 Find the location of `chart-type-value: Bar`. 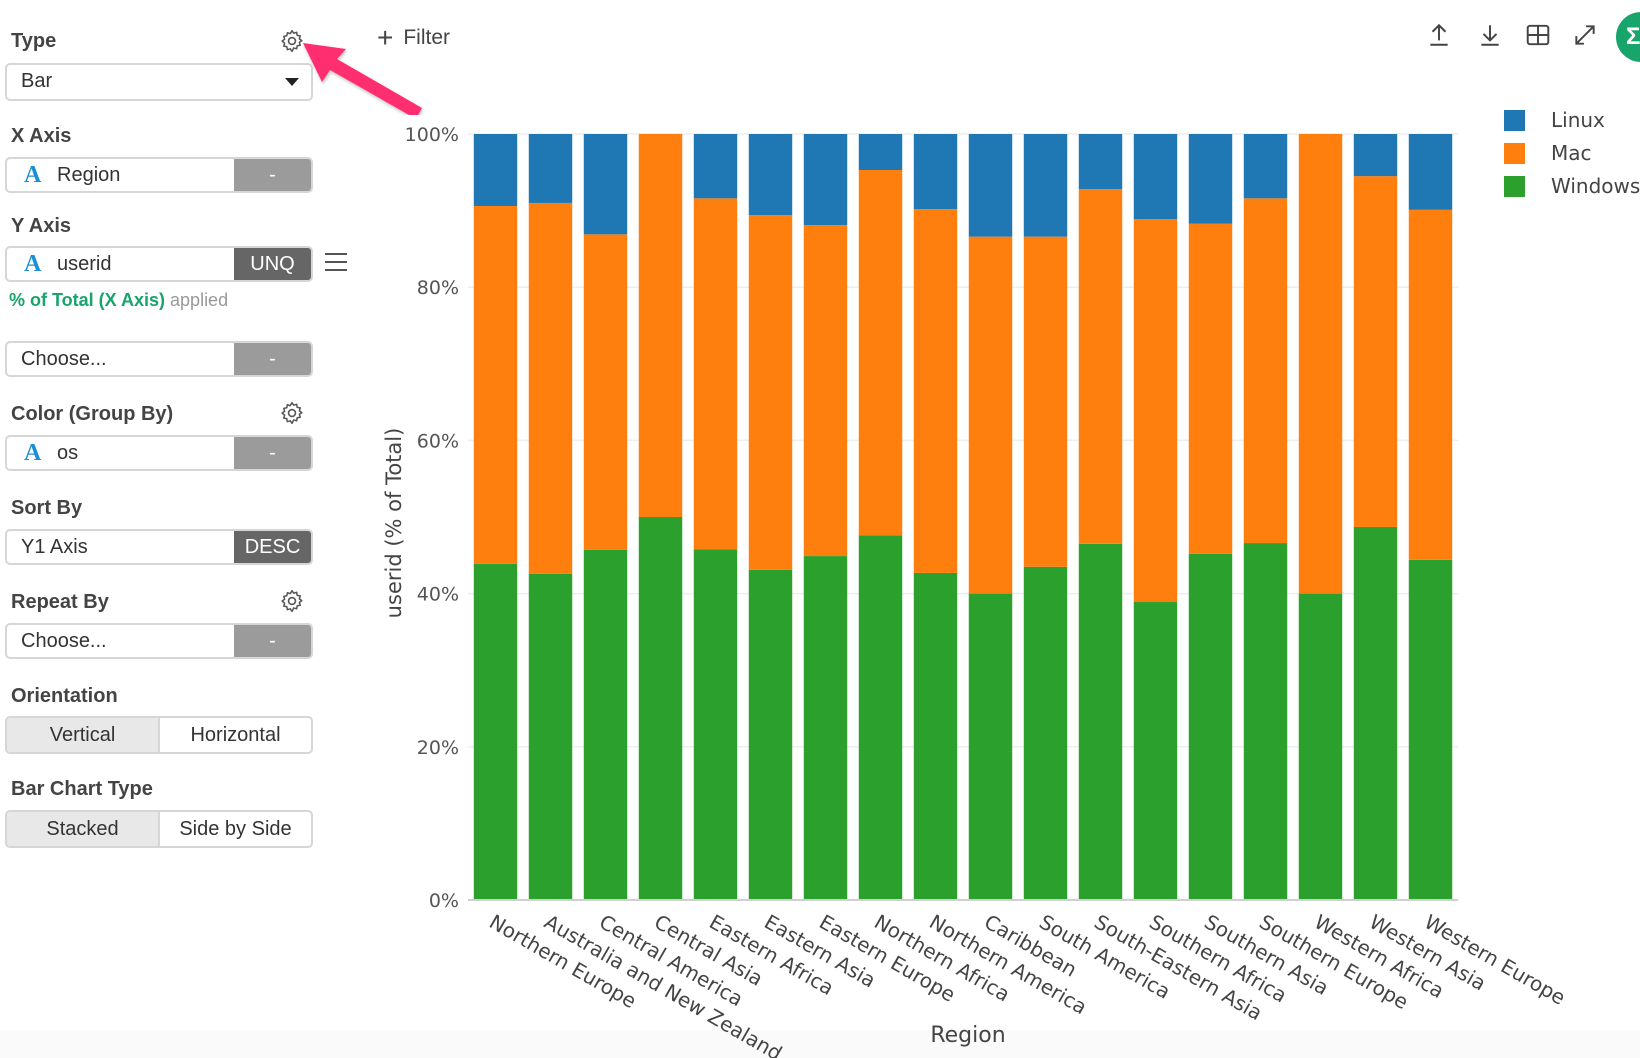

chart-type-value: Bar is located at coordinates (37, 81).